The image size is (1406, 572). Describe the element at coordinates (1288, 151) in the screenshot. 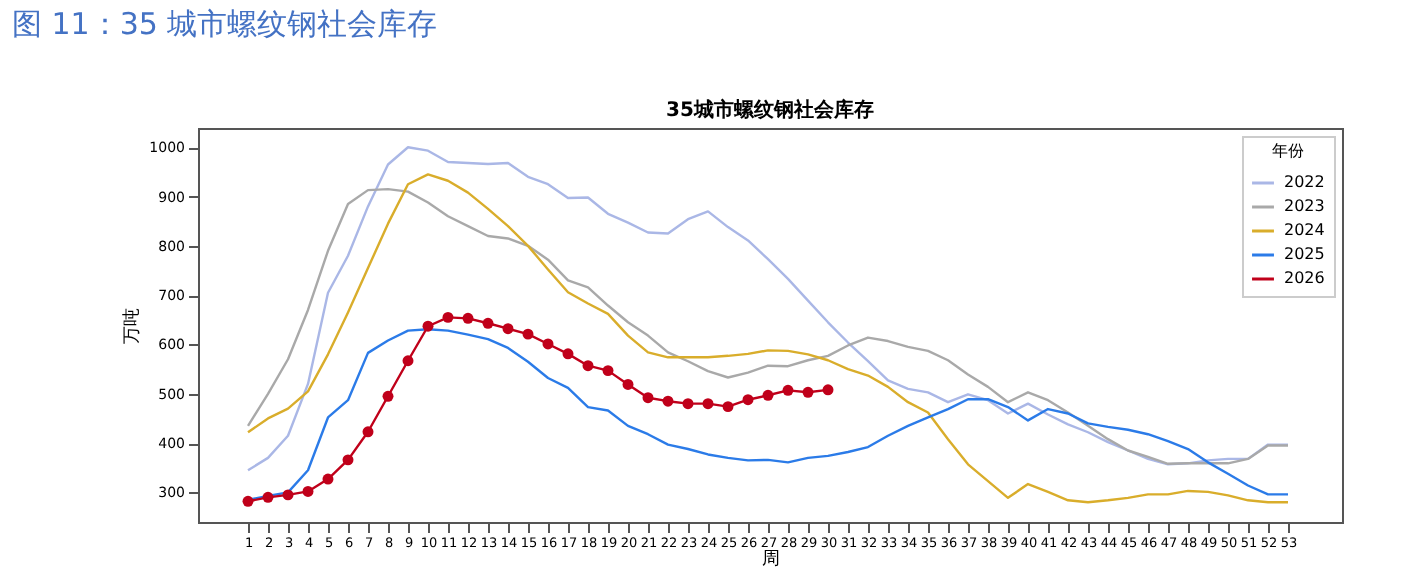

I see `legend-title: 年份` at that location.